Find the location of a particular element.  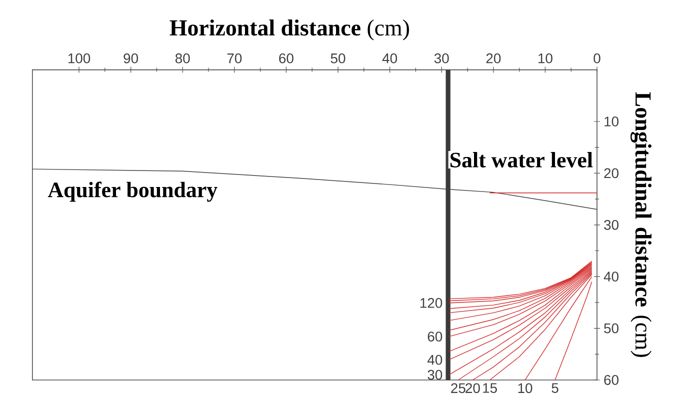

x-tick-label: 30 is located at coordinates (441, 58).